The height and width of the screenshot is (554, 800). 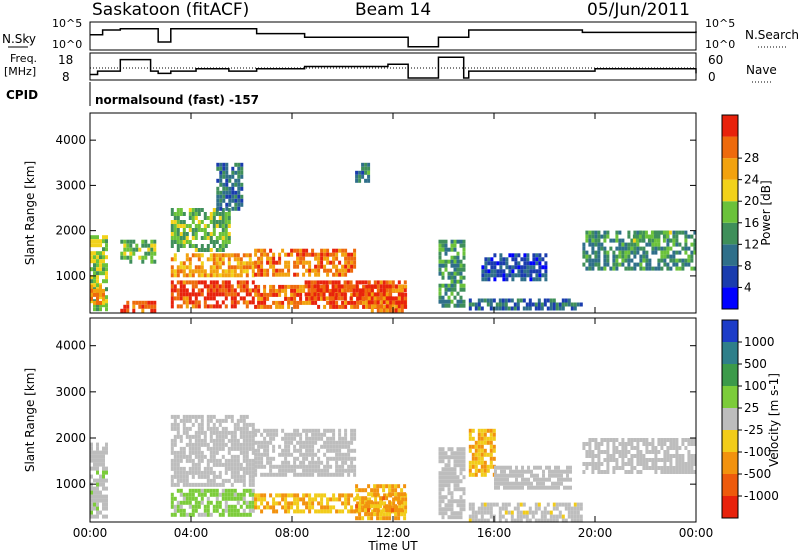 What do you see at coordinates (766, 212) in the screenshot?
I see `power-cbar-label: Power [dB]` at bounding box center [766, 212].